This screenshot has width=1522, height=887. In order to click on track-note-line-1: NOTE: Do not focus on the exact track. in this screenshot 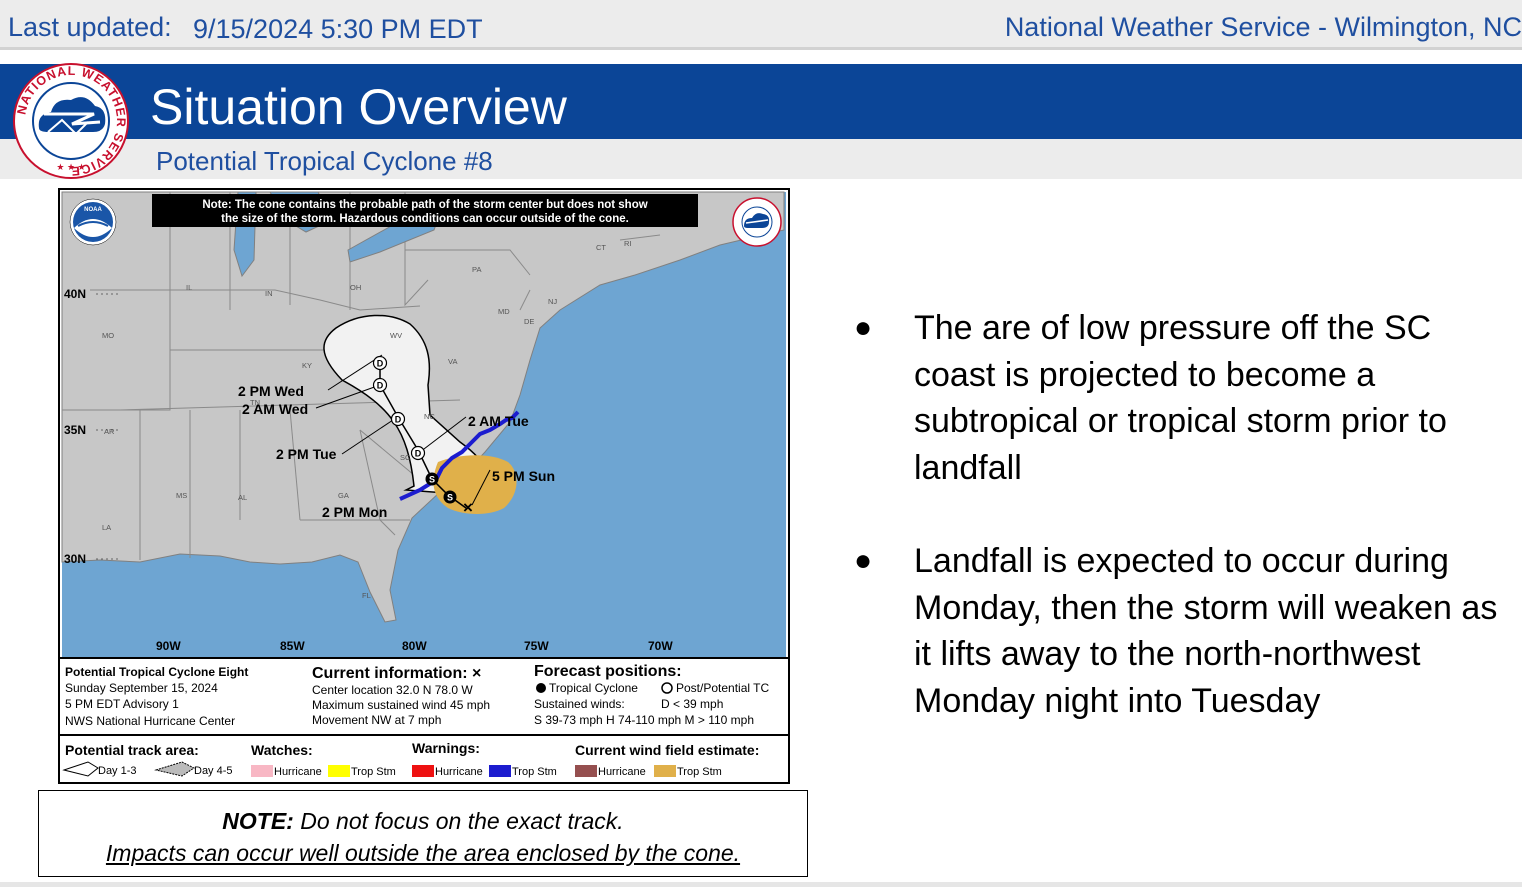, I will do `click(423, 821)`.